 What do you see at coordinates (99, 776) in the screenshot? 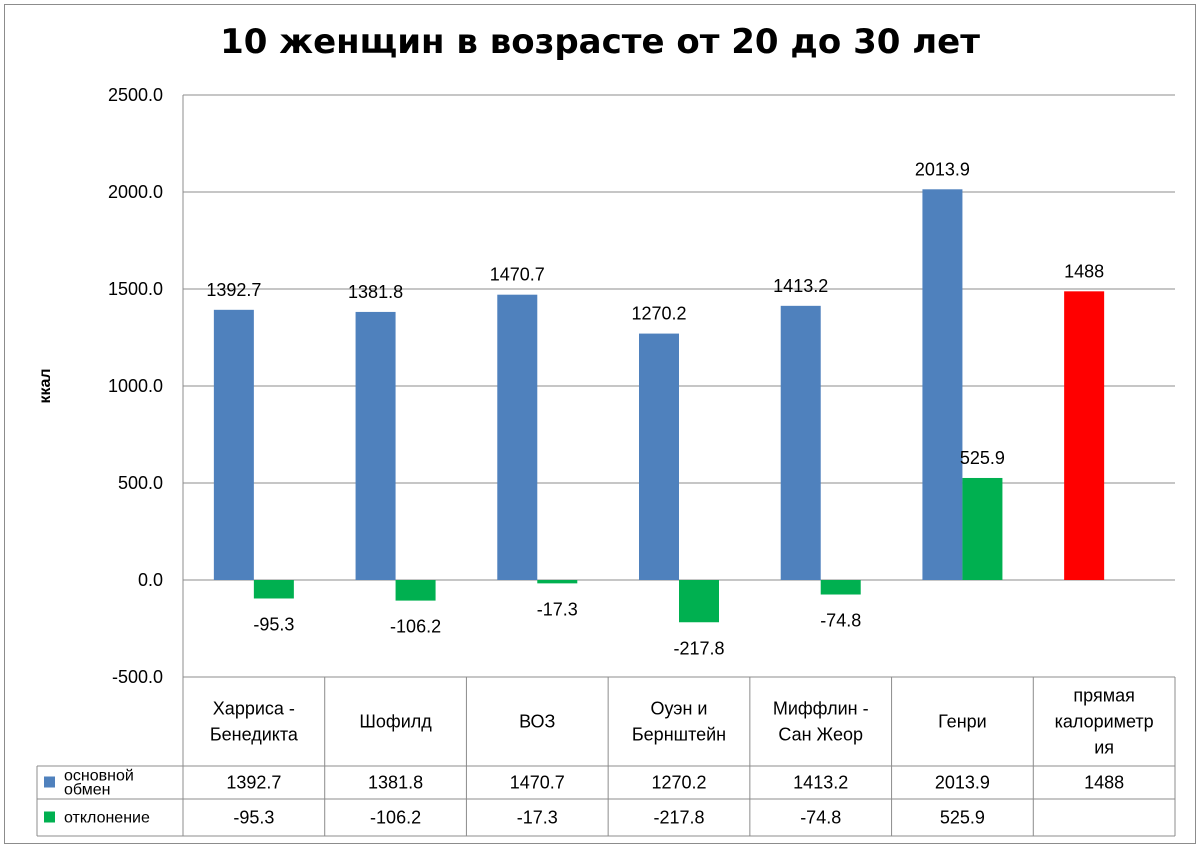
I see `legend-series-name: основной` at bounding box center [99, 776].